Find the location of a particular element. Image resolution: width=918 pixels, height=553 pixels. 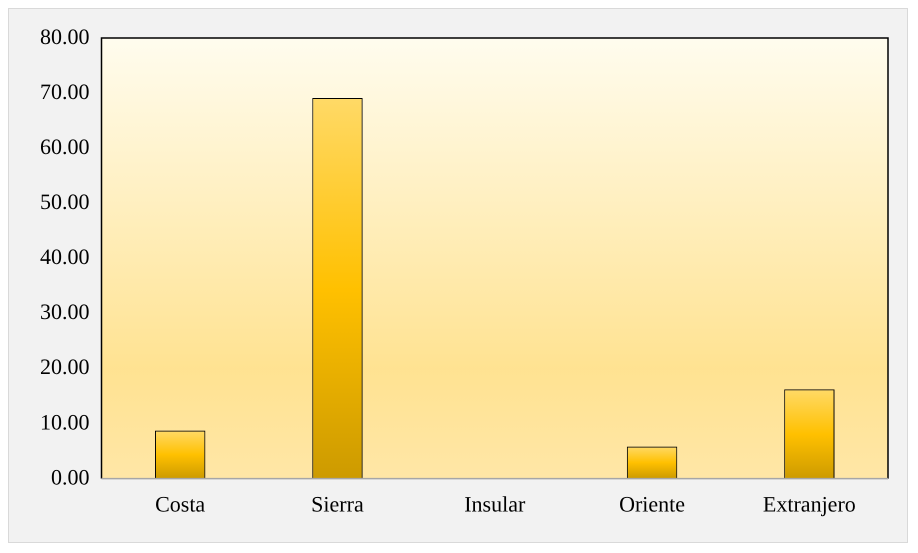

y-tick-label: 50.00 is located at coordinates (65, 201).